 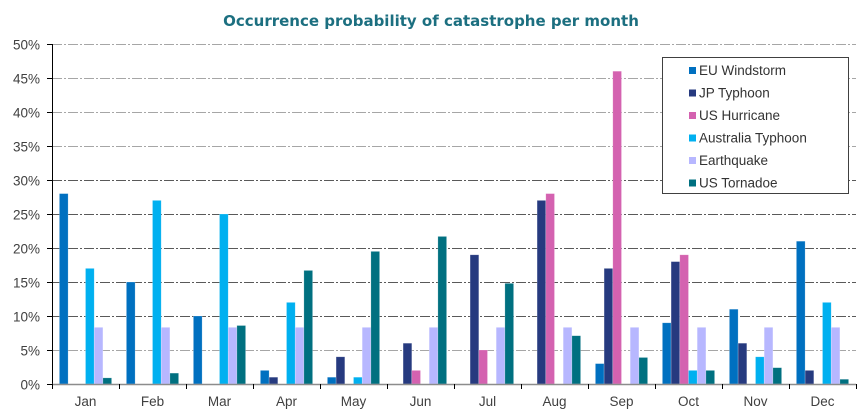 I want to click on bar-australia-typhoon-oct, so click(x=693, y=377).